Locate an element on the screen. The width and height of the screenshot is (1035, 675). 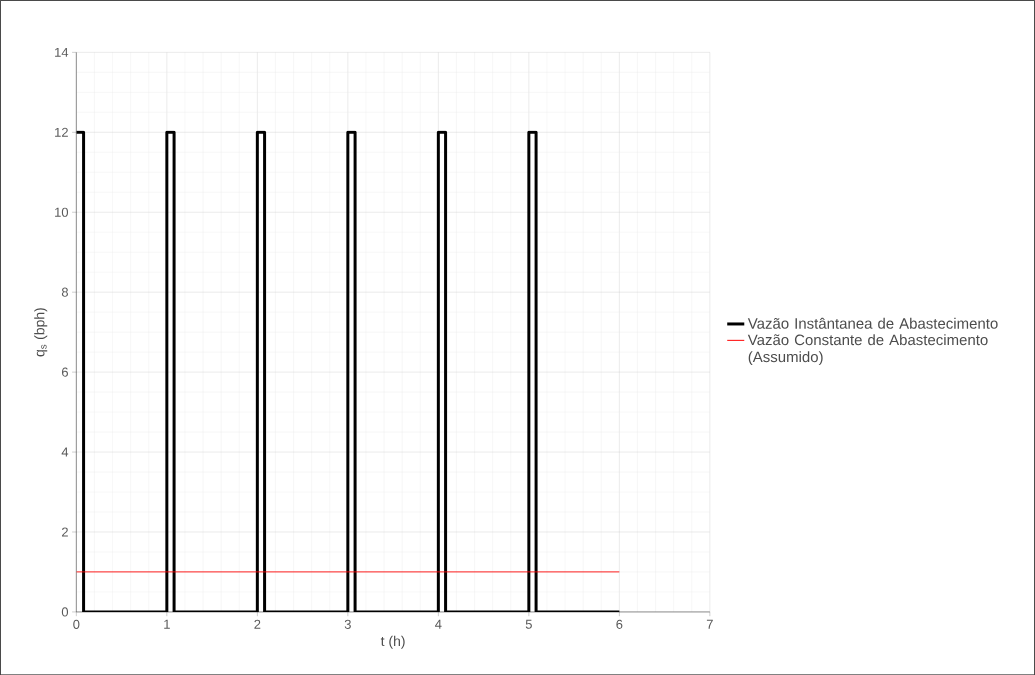
x-tick-label: 2 is located at coordinates (257, 624).